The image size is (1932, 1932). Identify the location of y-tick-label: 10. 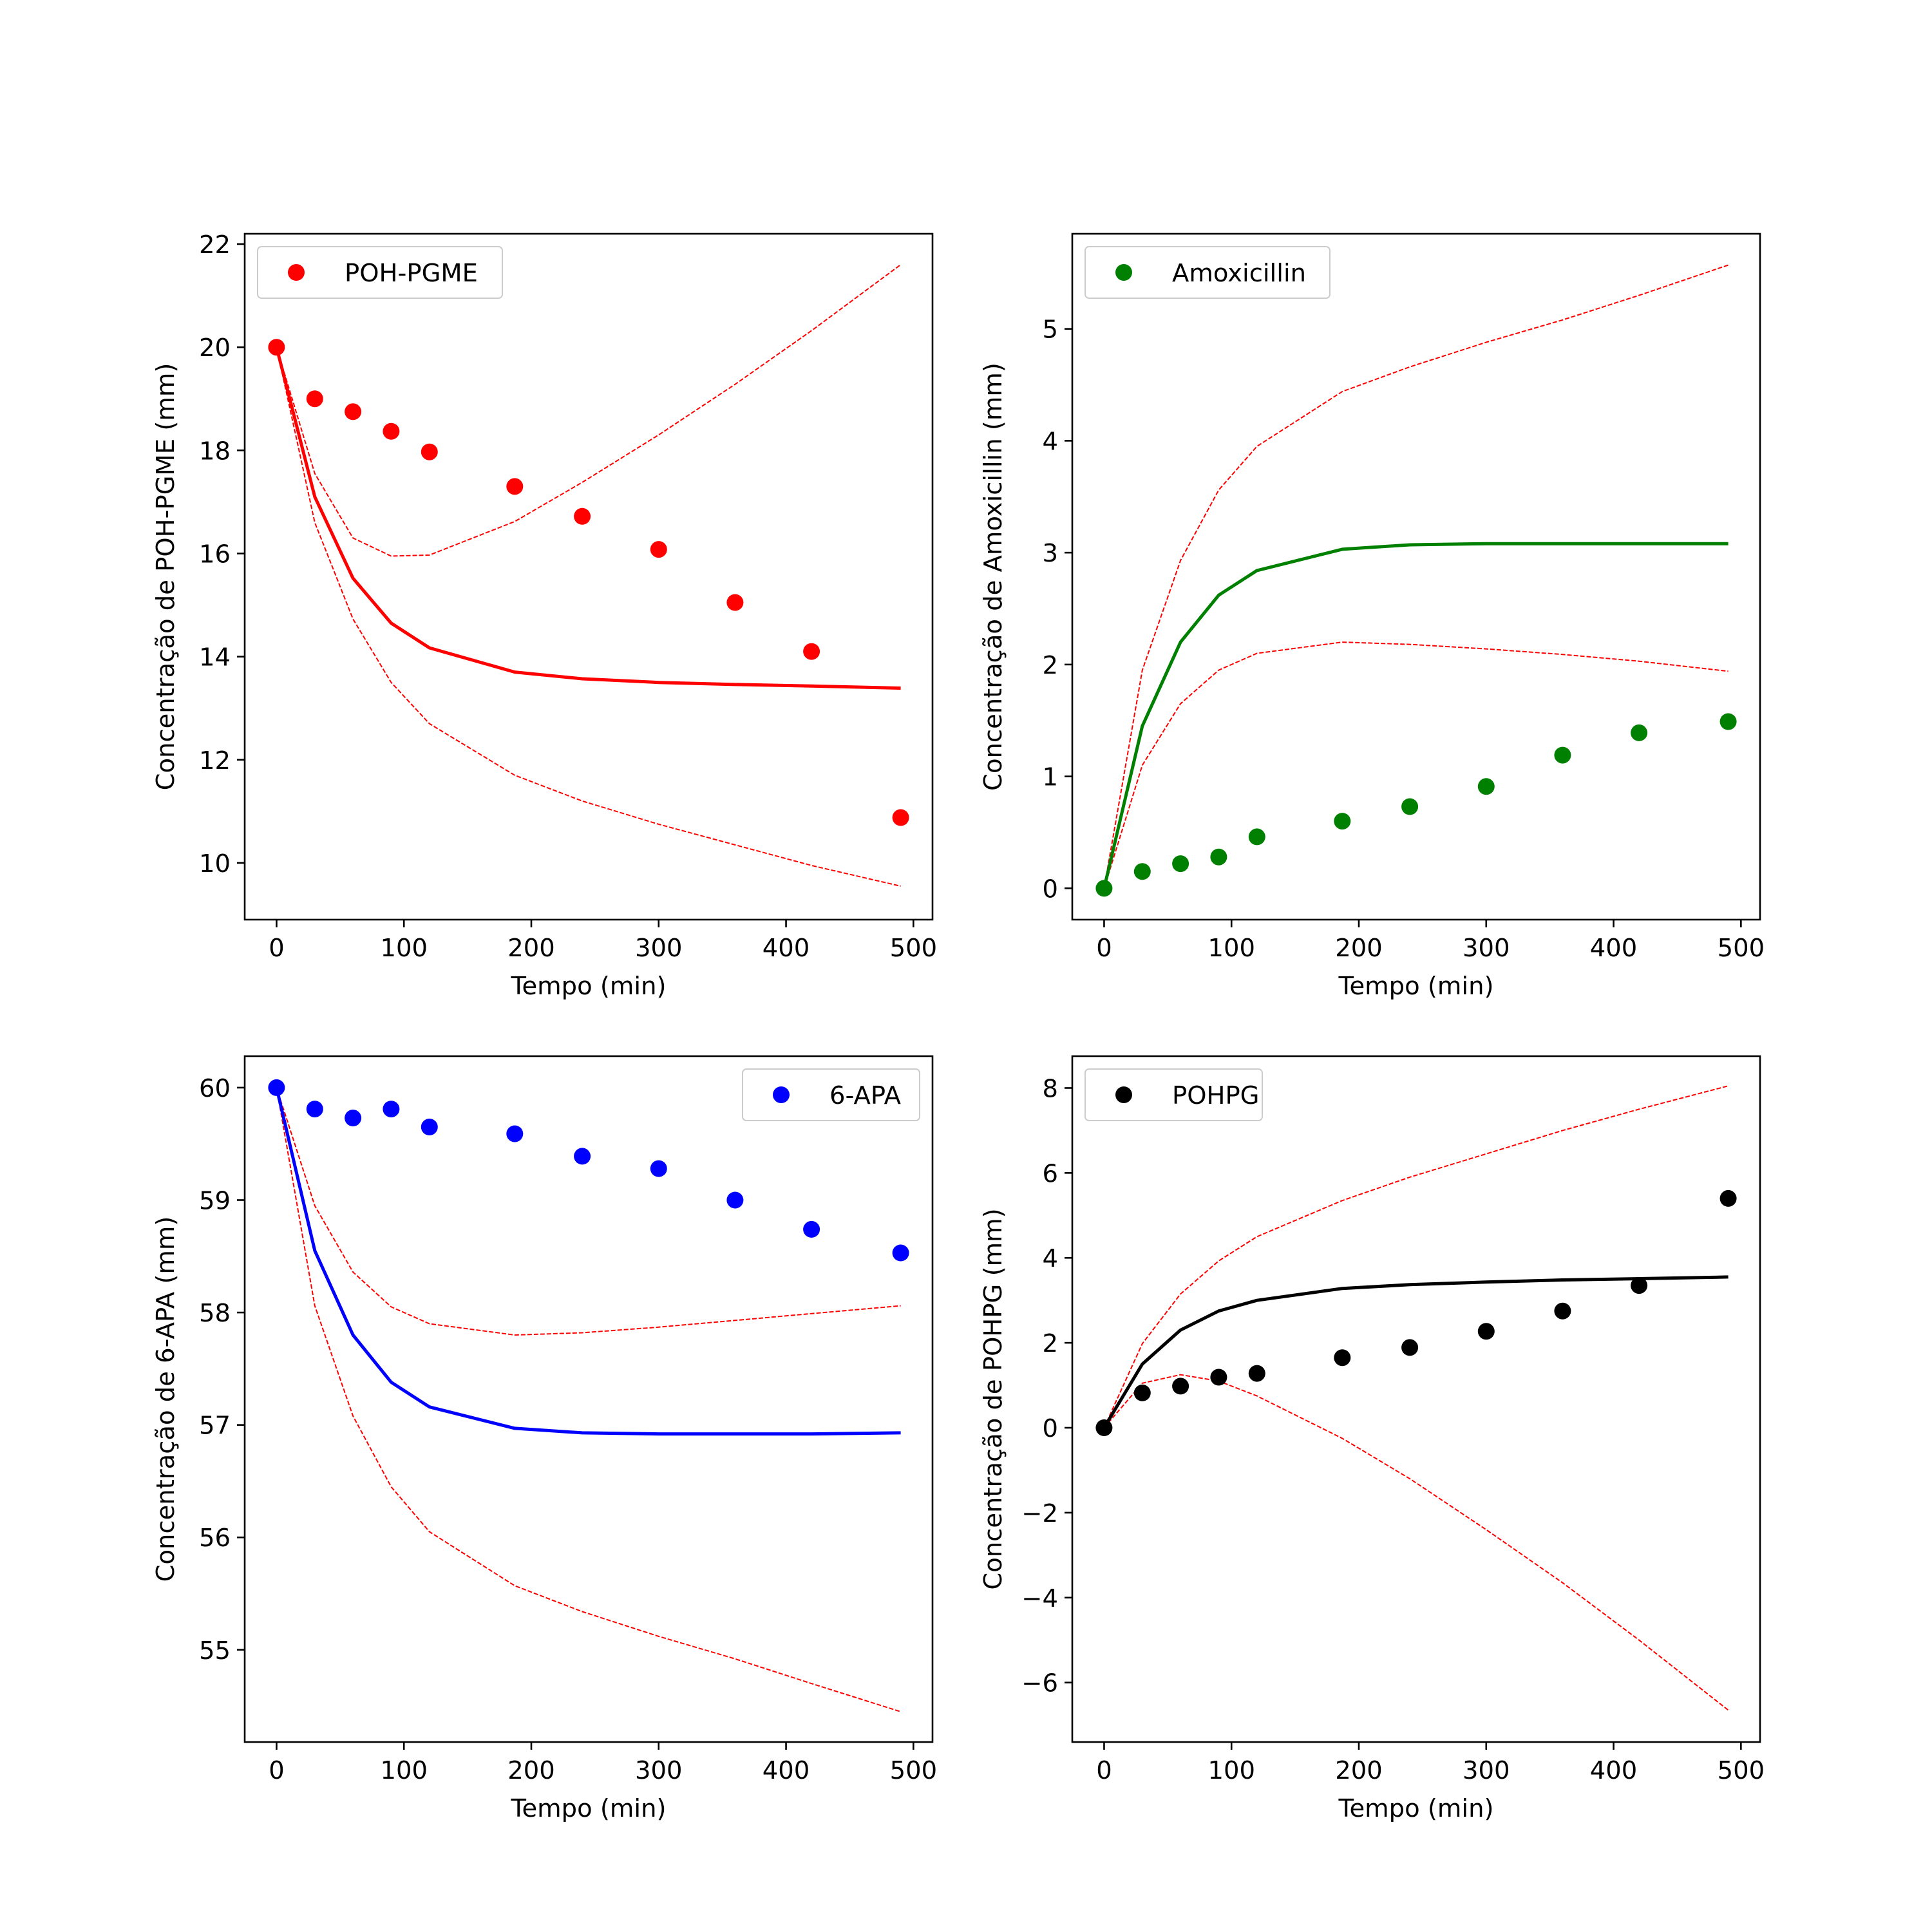
(215, 863).